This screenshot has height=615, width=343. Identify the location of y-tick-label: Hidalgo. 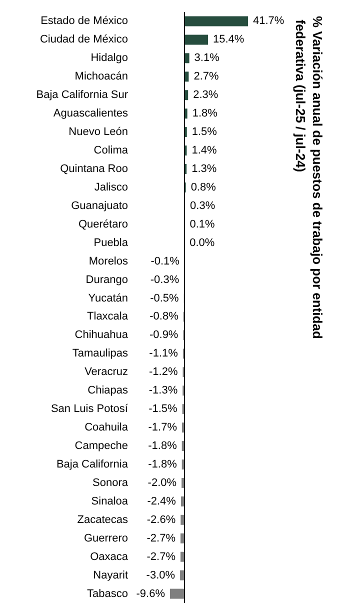
(109, 58).